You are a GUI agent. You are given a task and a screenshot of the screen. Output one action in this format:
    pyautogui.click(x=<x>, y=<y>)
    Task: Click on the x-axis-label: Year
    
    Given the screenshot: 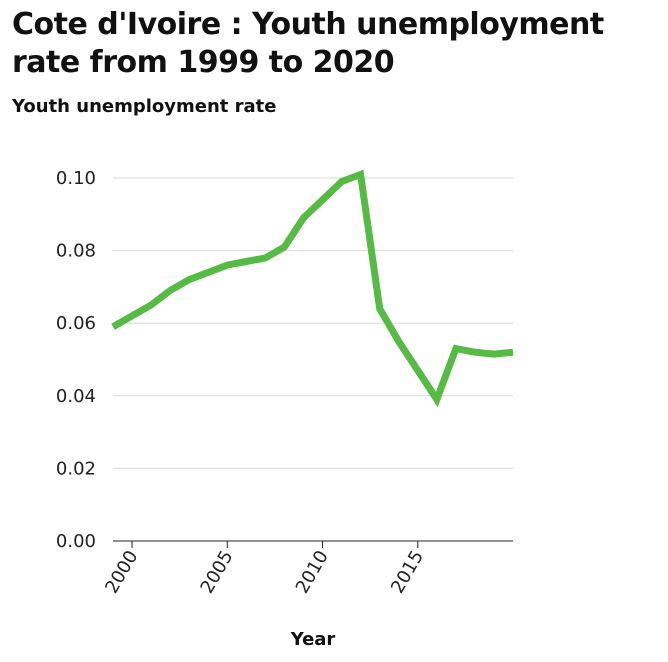 What is the action you would take?
    pyautogui.click(x=313, y=639)
    